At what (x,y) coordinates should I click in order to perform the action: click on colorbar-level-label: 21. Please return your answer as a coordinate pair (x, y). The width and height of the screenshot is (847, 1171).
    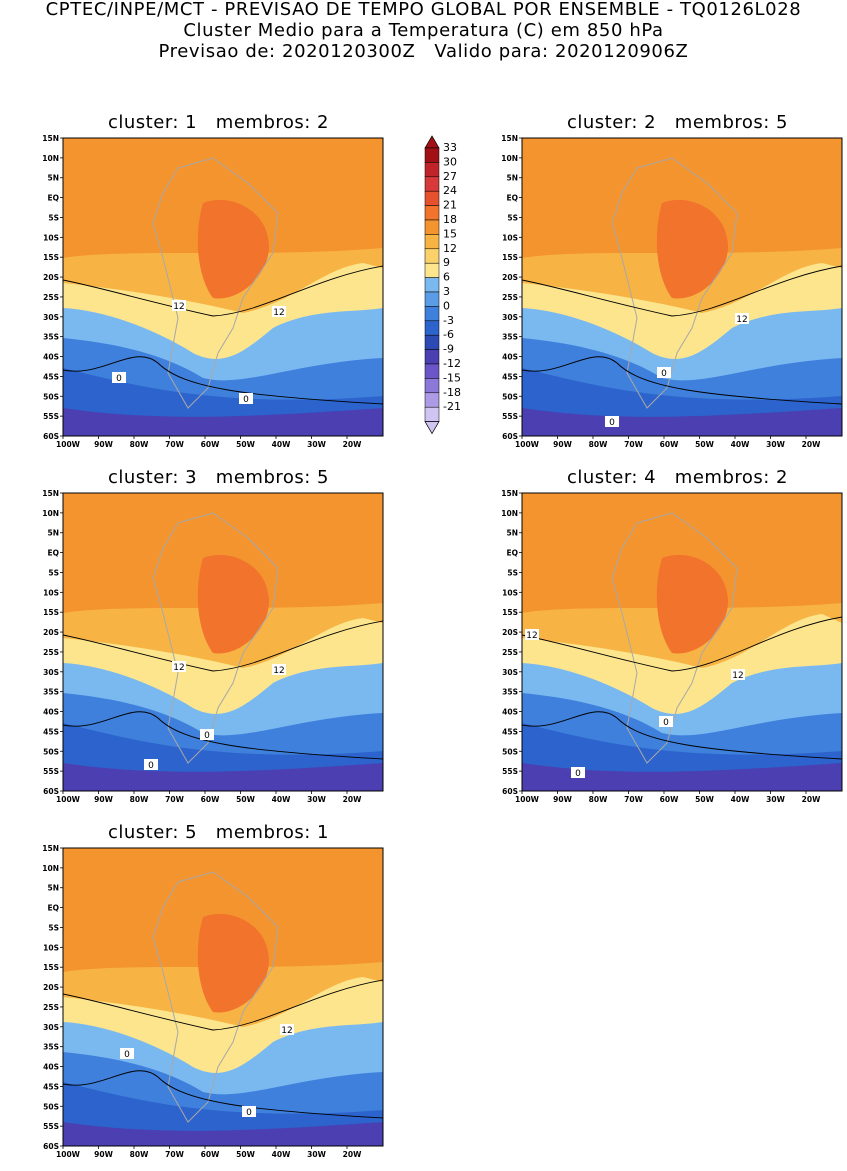
    Looking at the image, I should click on (450, 205).